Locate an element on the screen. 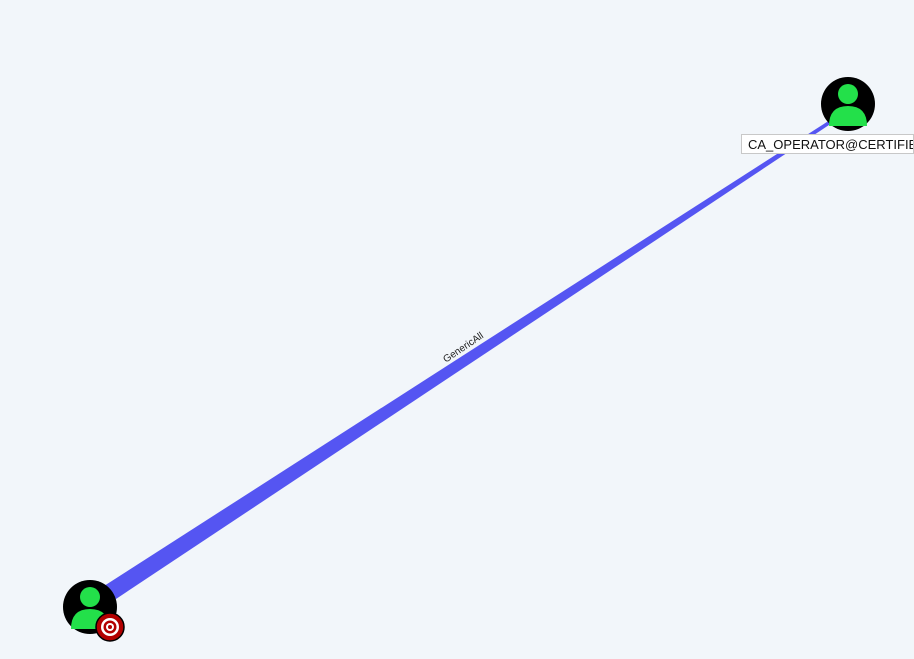 This screenshot has height=659, width=914. user-icon is located at coordinates (848, 105).